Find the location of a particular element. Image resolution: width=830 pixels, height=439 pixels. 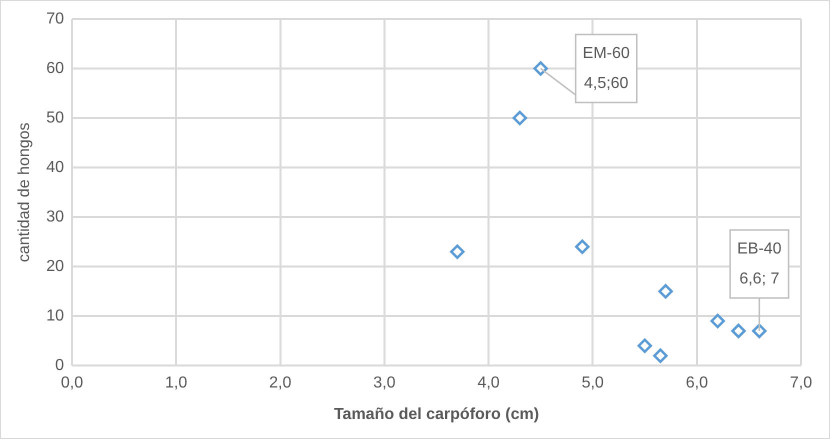

x-tick-label: 3,0 is located at coordinates (384, 383).